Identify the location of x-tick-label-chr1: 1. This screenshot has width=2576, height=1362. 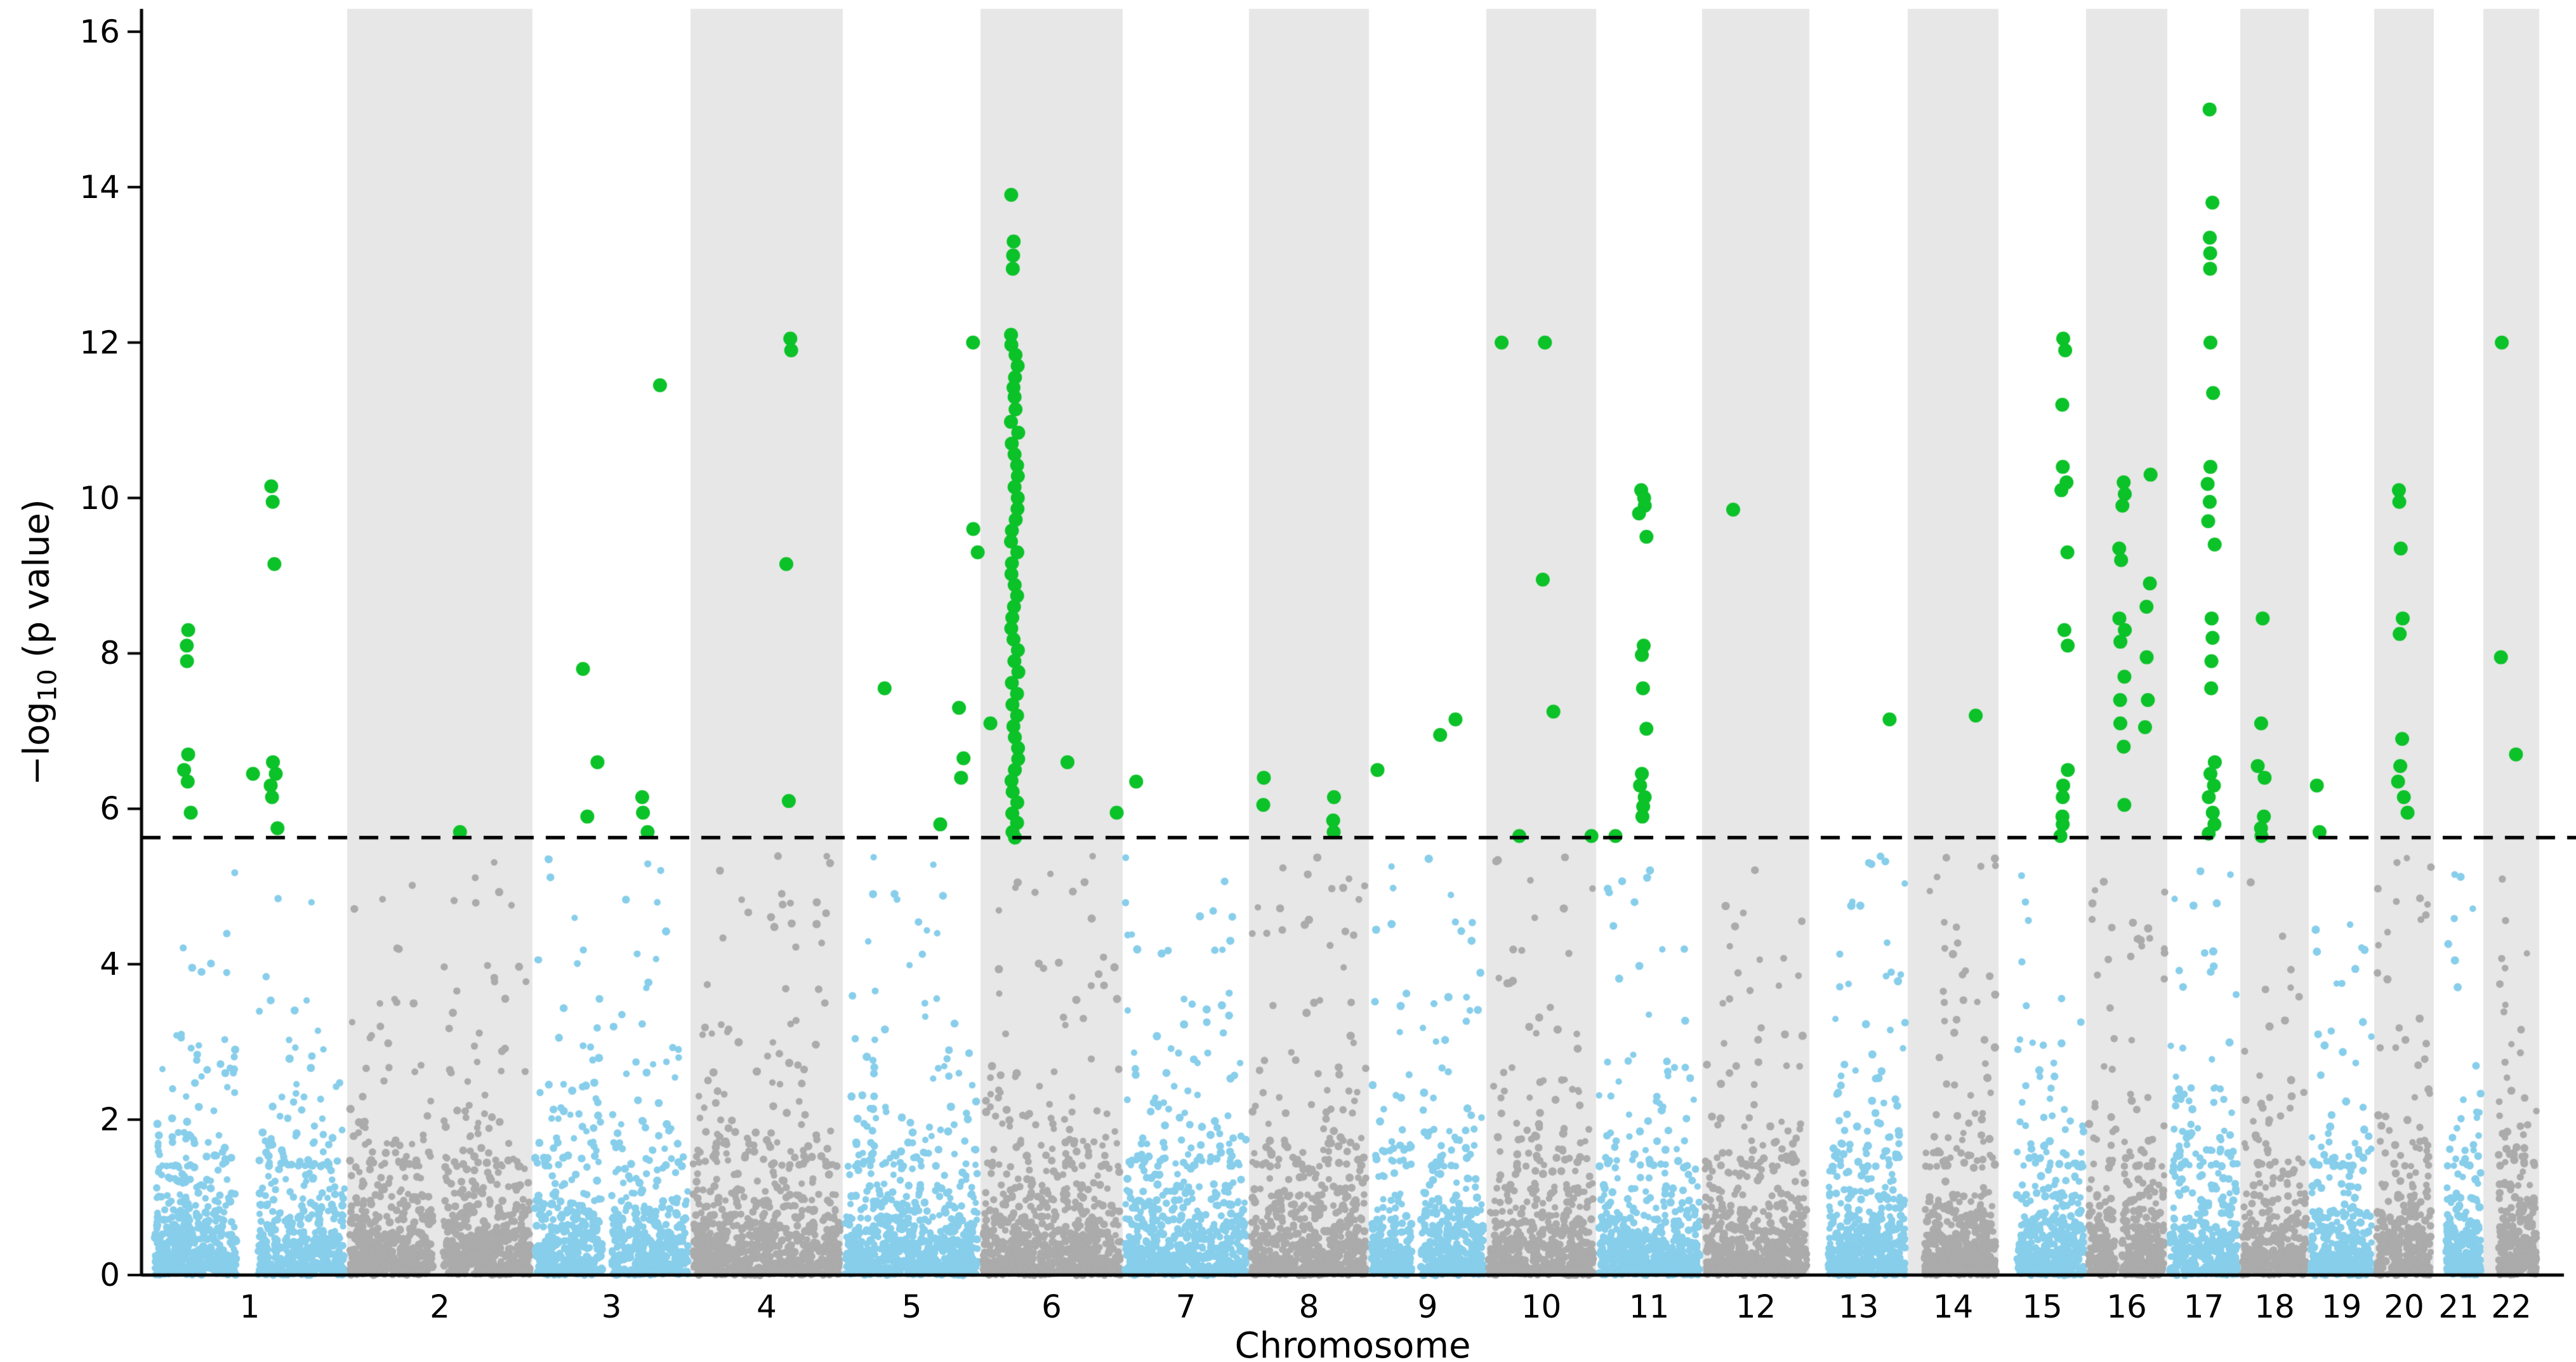
(249, 1306).